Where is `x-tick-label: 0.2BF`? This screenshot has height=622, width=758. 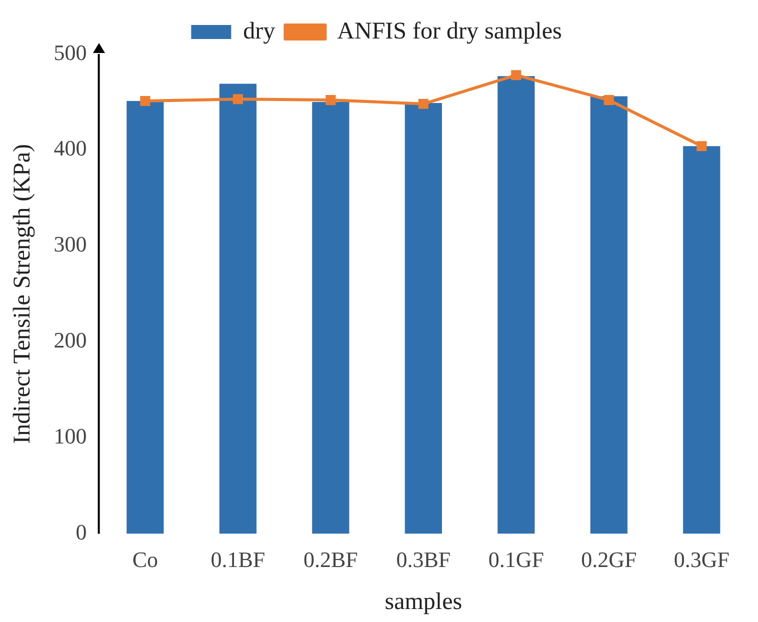 x-tick-label: 0.2BF is located at coordinates (330, 559).